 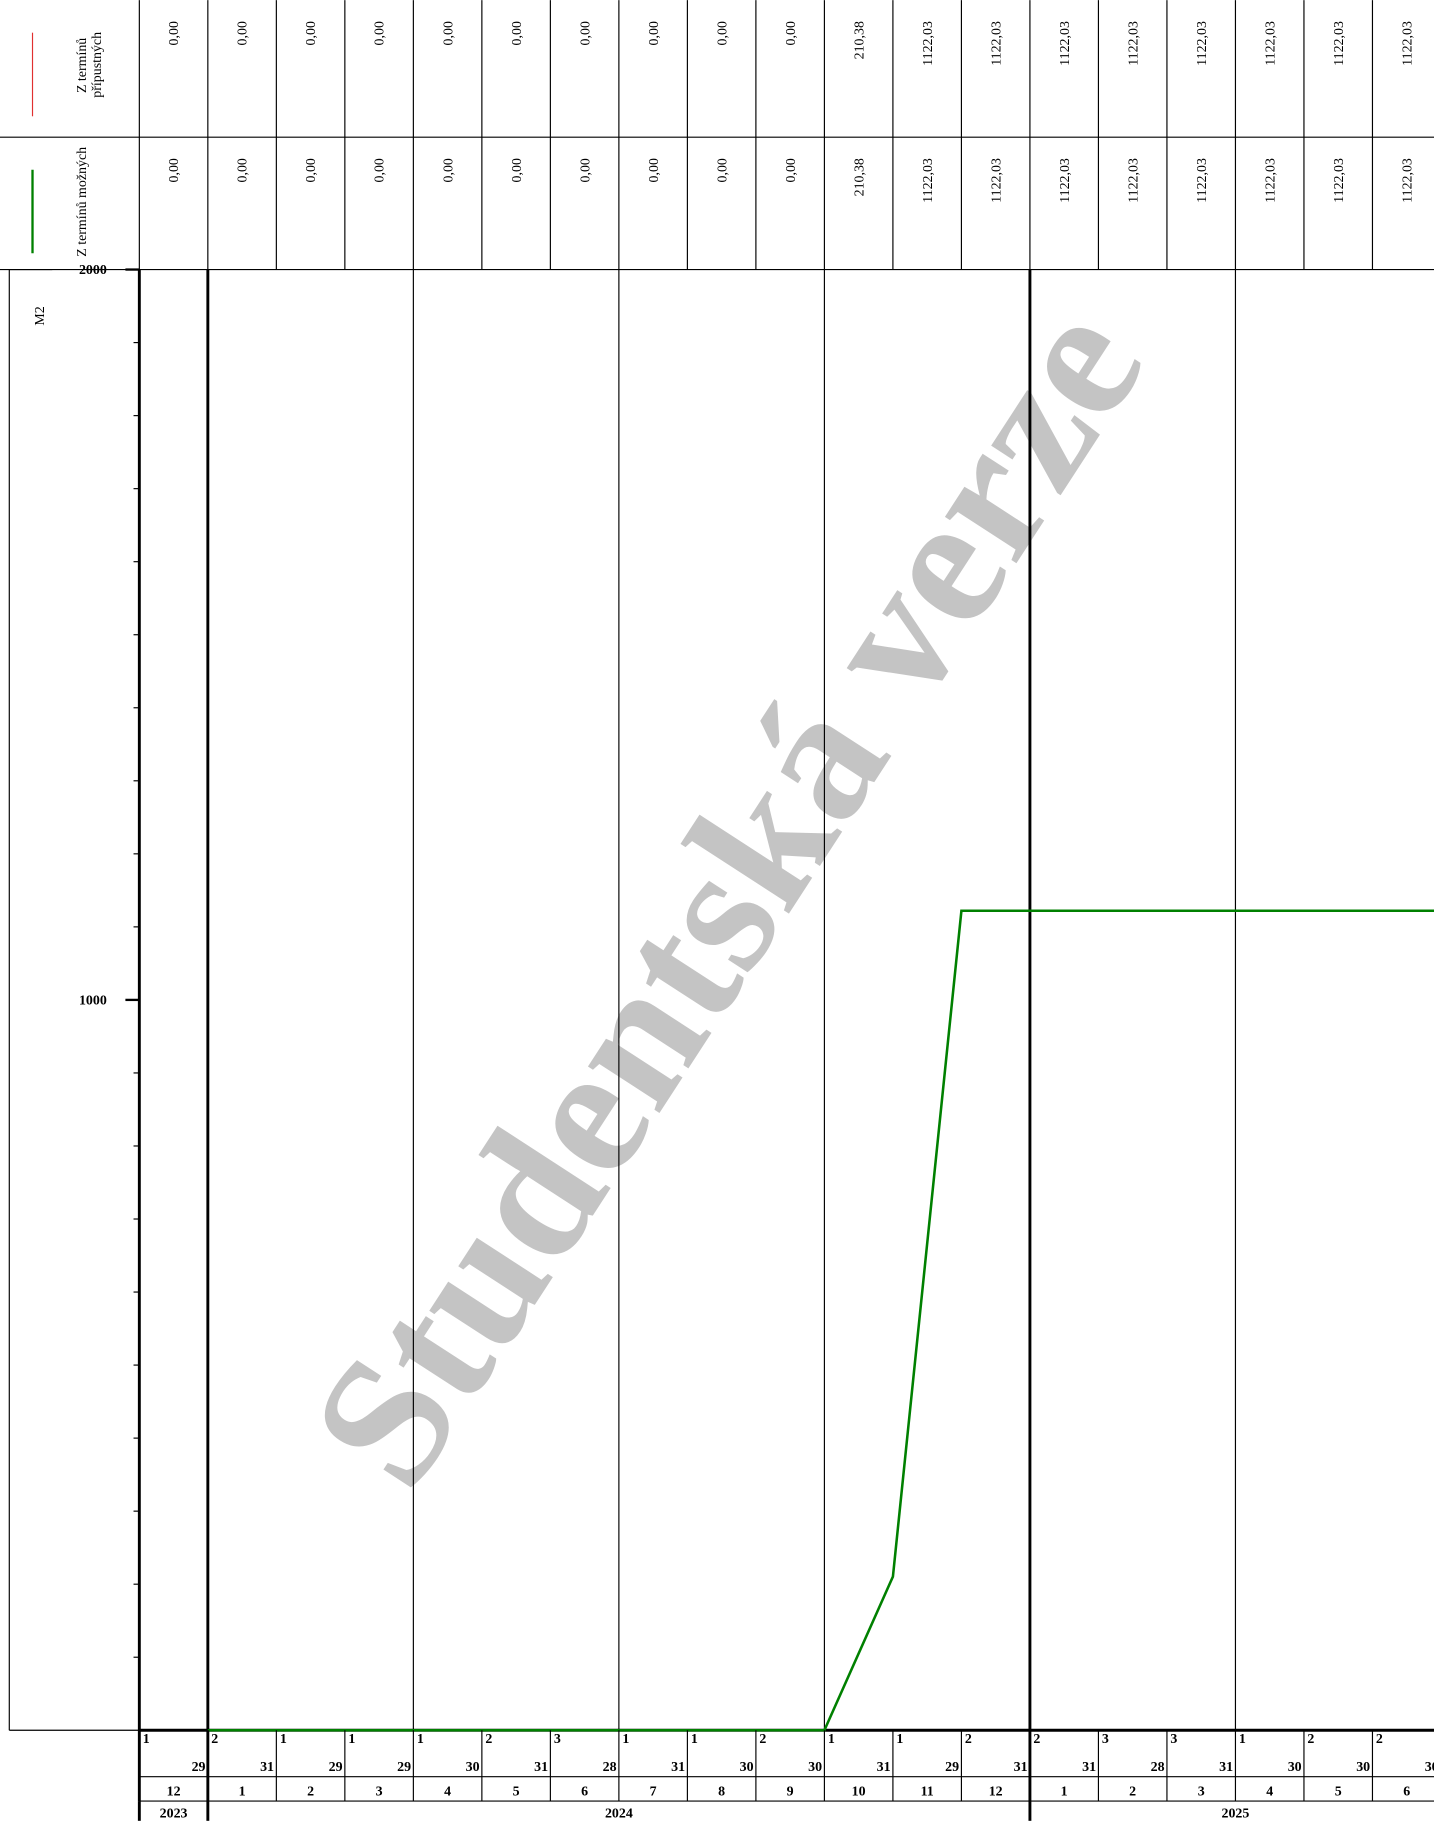 What do you see at coordinates (927, 1791) in the screenshot?
I see `month-label: 11` at bounding box center [927, 1791].